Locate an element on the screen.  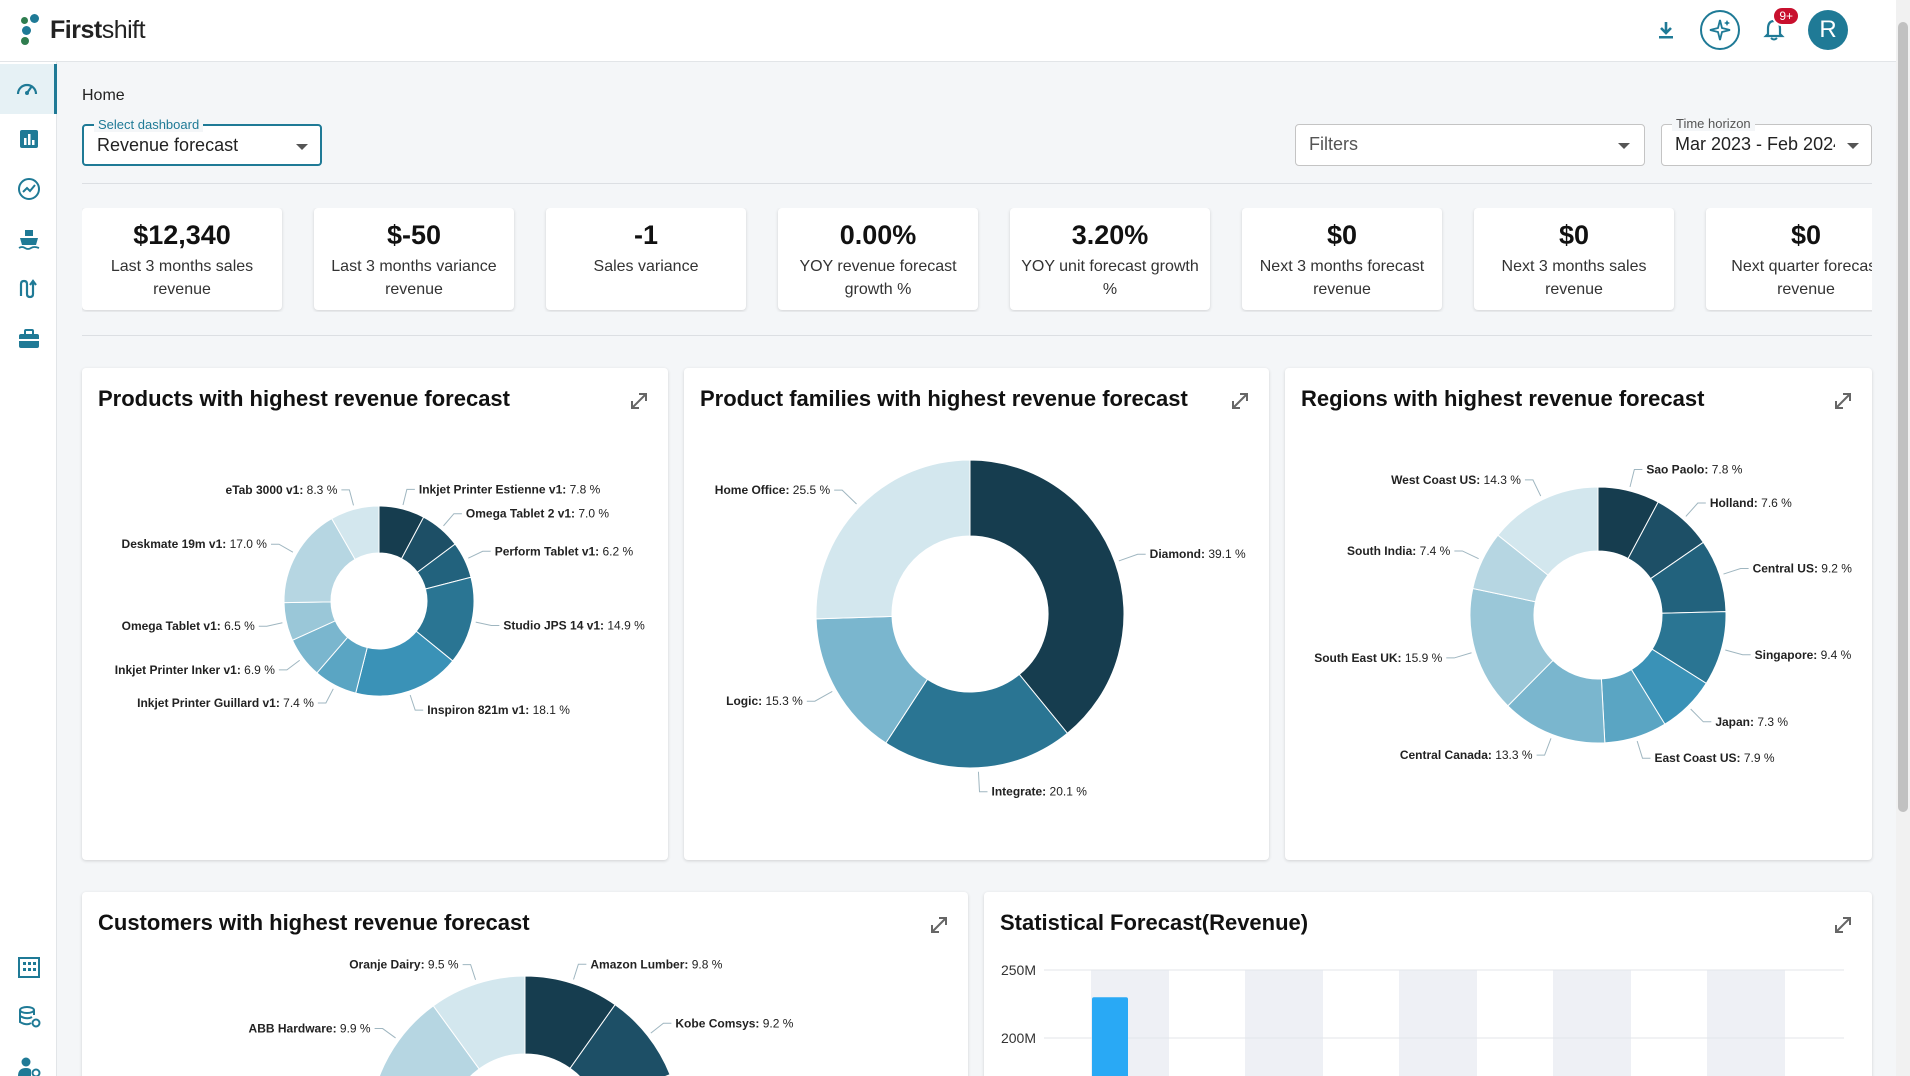
sidebar-item-routes is located at coordinates (28, 289).